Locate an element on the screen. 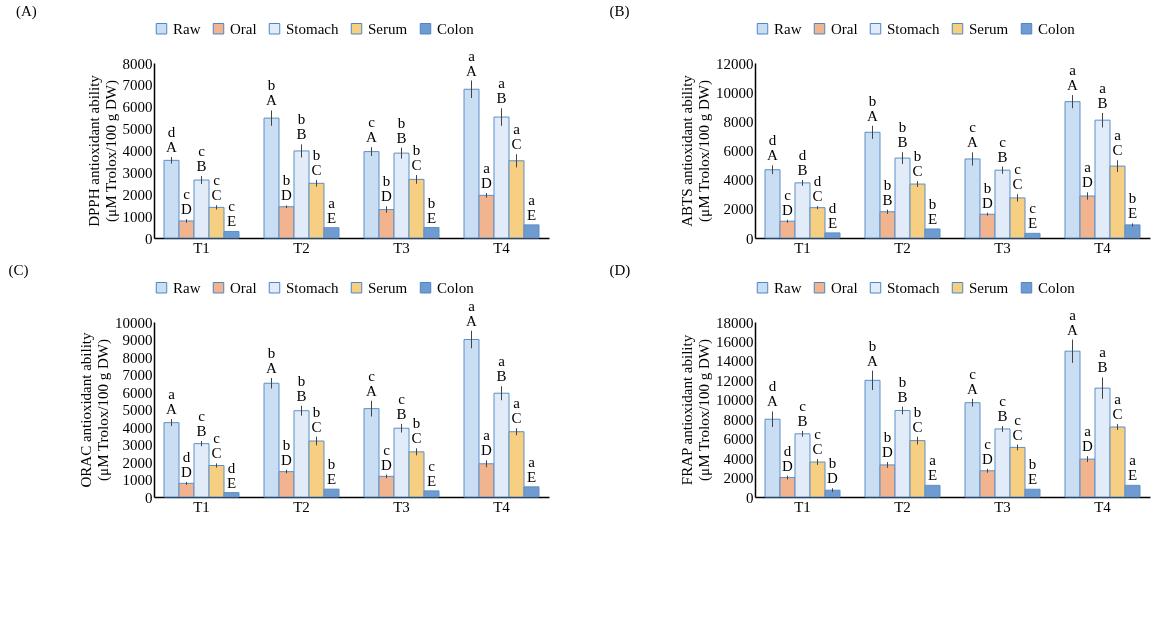 This screenshot has width=1170, height=628. data-label: d C is located at coordinates (817, 189).